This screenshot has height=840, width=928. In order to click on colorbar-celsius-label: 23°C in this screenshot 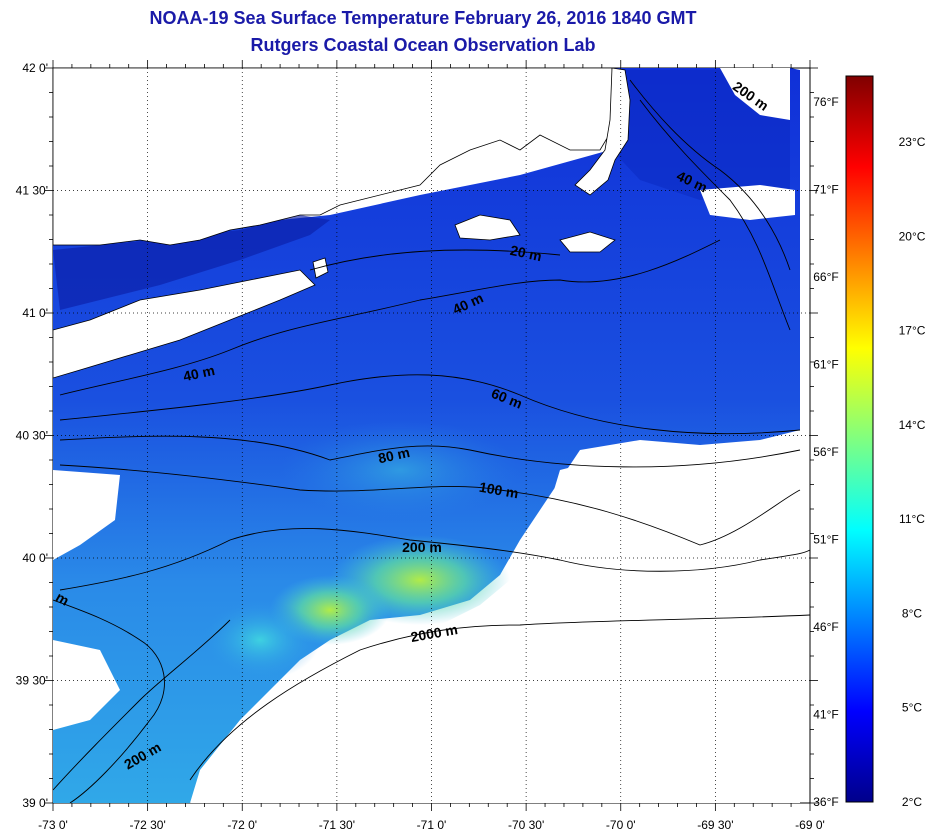, I will do `click(912, 142)`.